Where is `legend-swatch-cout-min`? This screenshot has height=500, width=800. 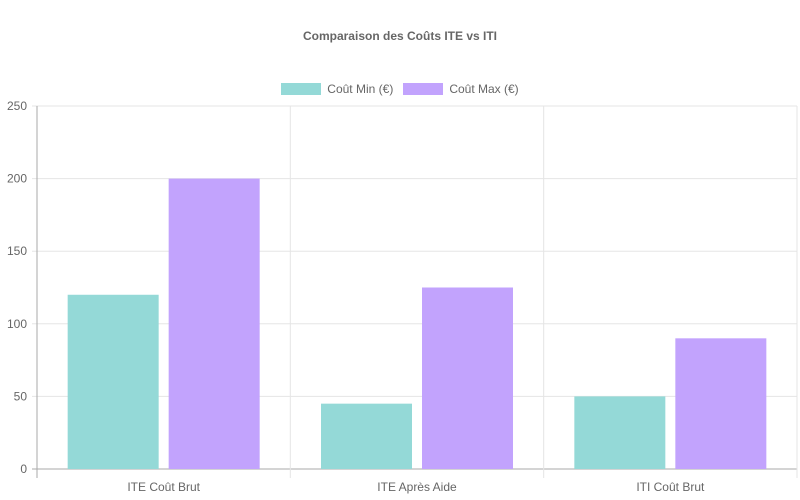
legend-swatch-cout-min is located at coordinates (301, 89).